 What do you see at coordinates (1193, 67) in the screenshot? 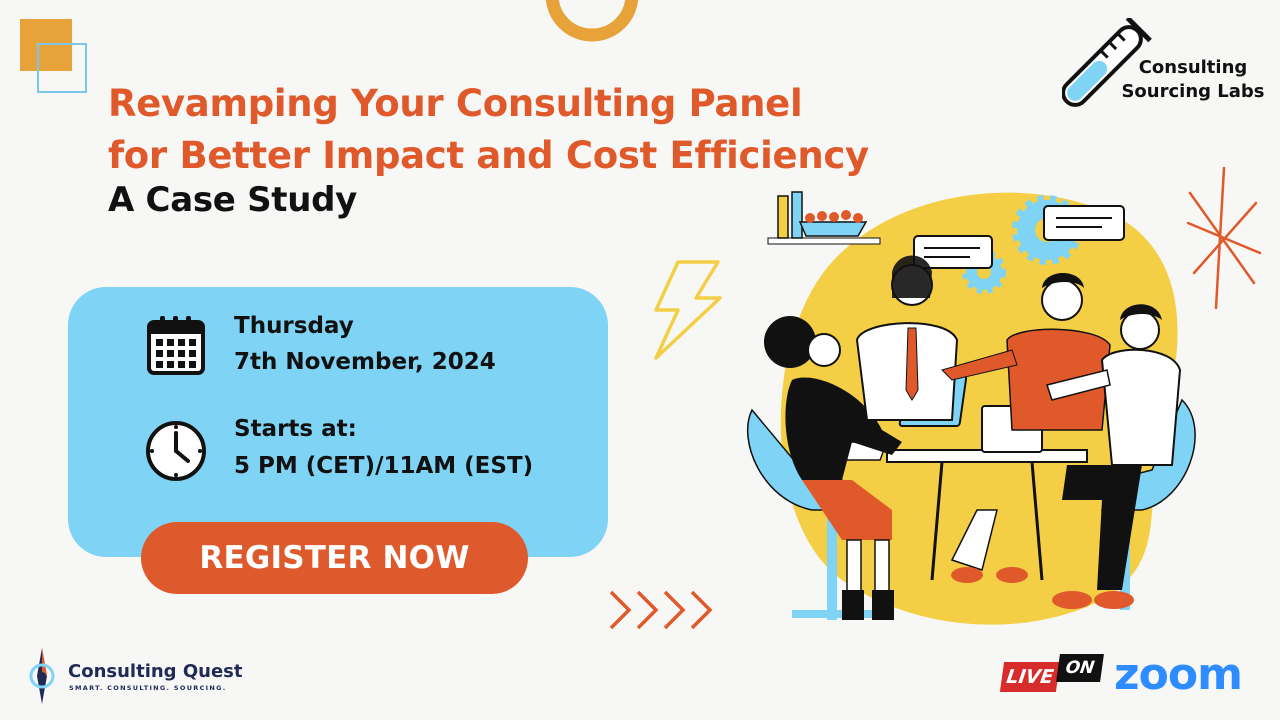
I see `brand-line-1: Consulting` at bounding box center [1193, 67].